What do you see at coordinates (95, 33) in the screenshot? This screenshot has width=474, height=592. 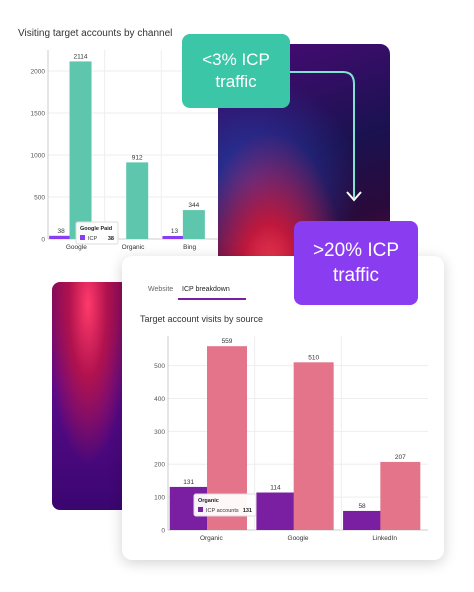 I see `chart1-title: Visiting target accounts by channel` at bounding box center [95, 33].